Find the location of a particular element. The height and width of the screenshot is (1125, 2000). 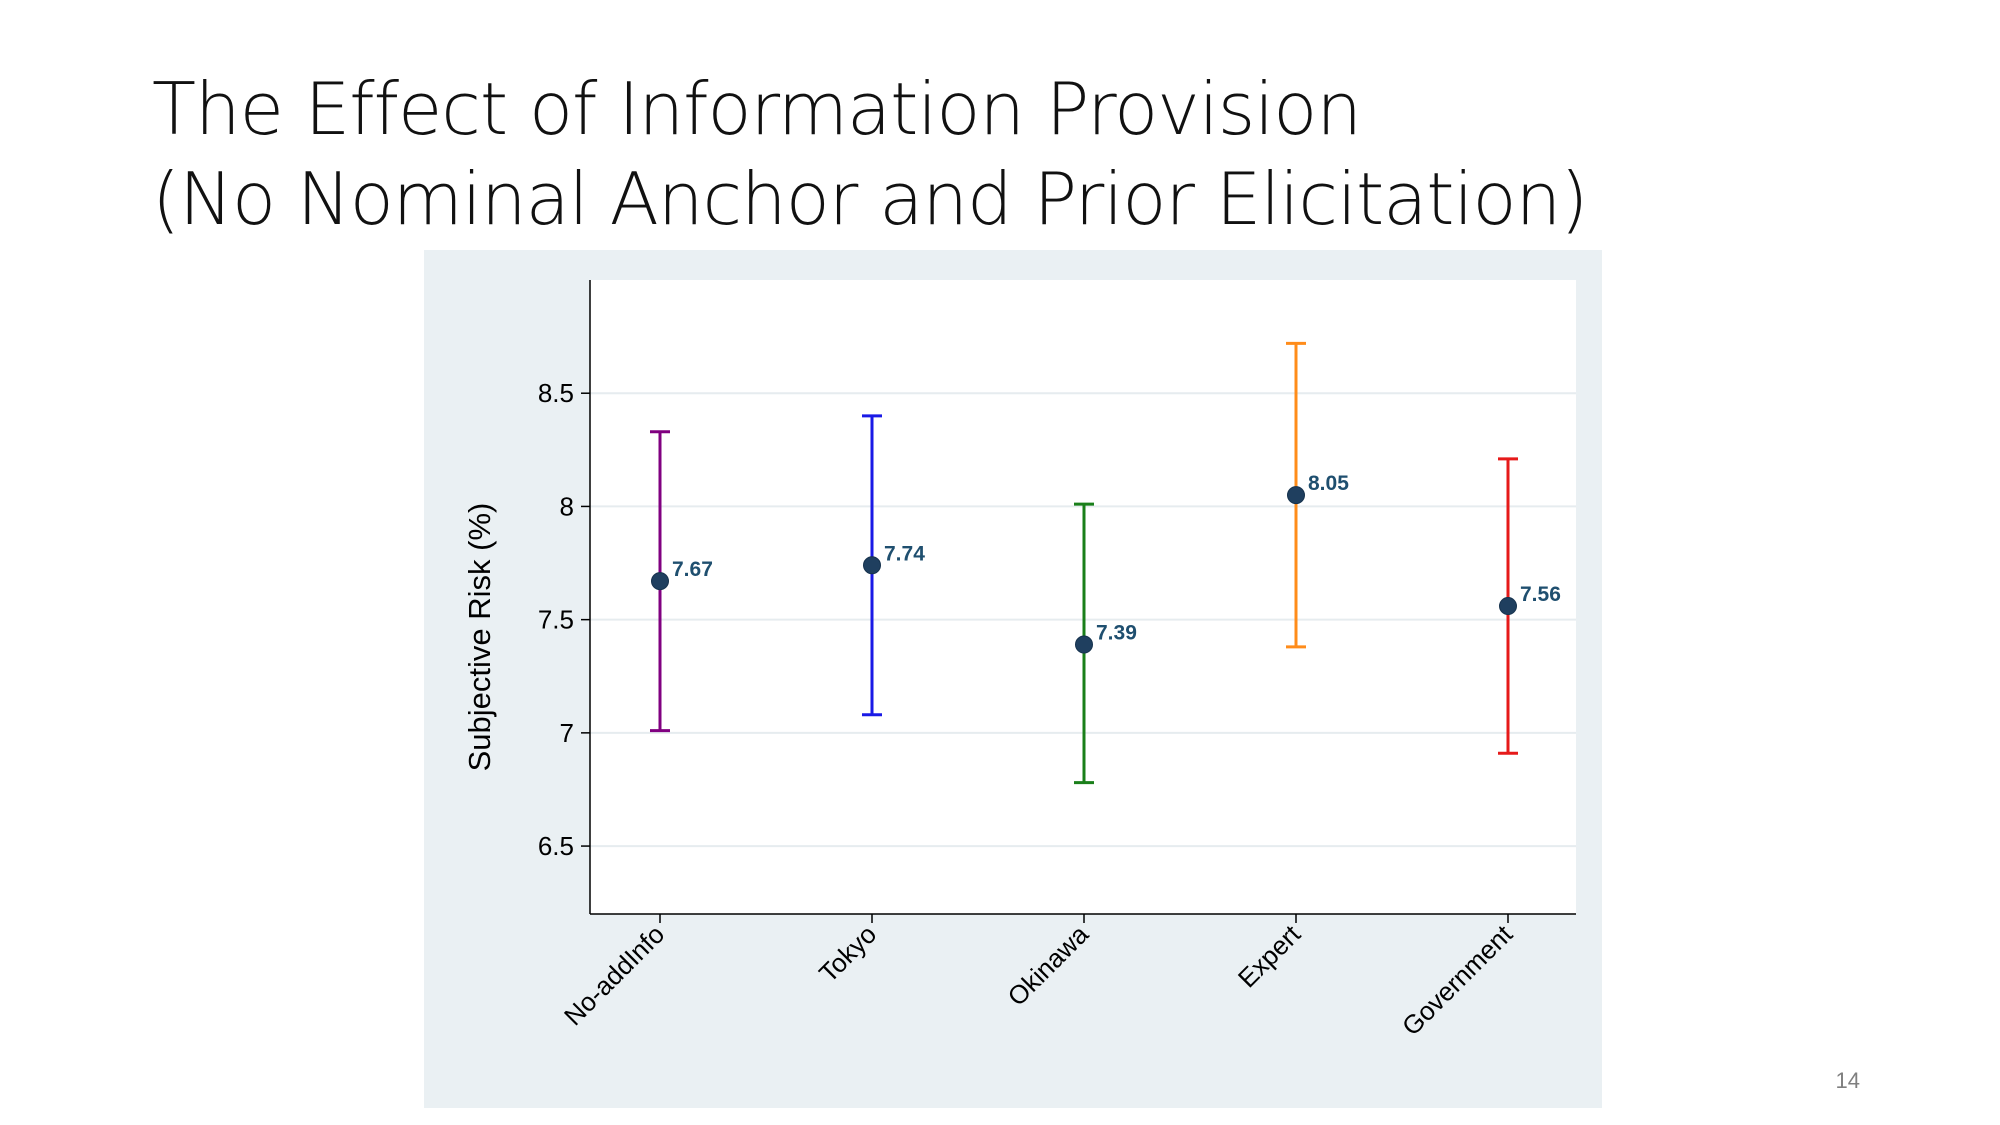

x-tick-label: Government is located at coordinates (1457, 979).